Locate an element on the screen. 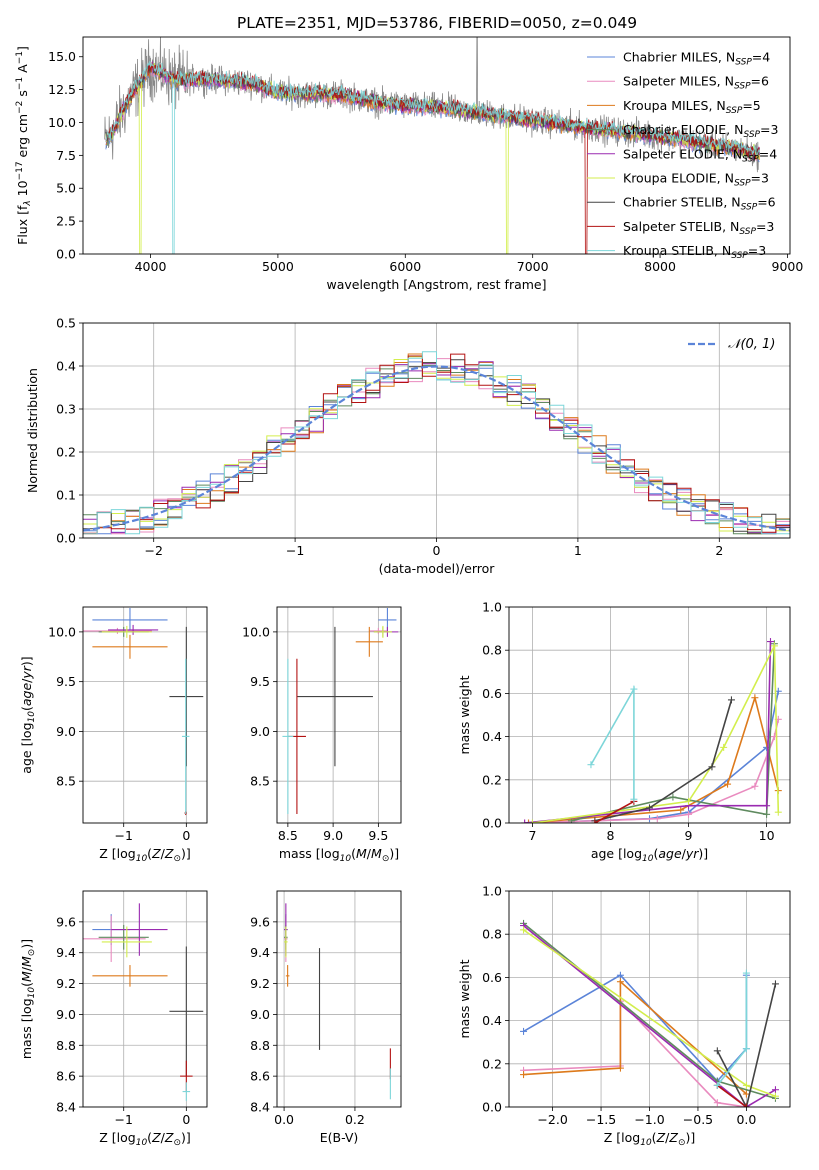 This screenshot has width=819, height=1170. tick-label-y: 0.1 is located at coordinates (66, 495).